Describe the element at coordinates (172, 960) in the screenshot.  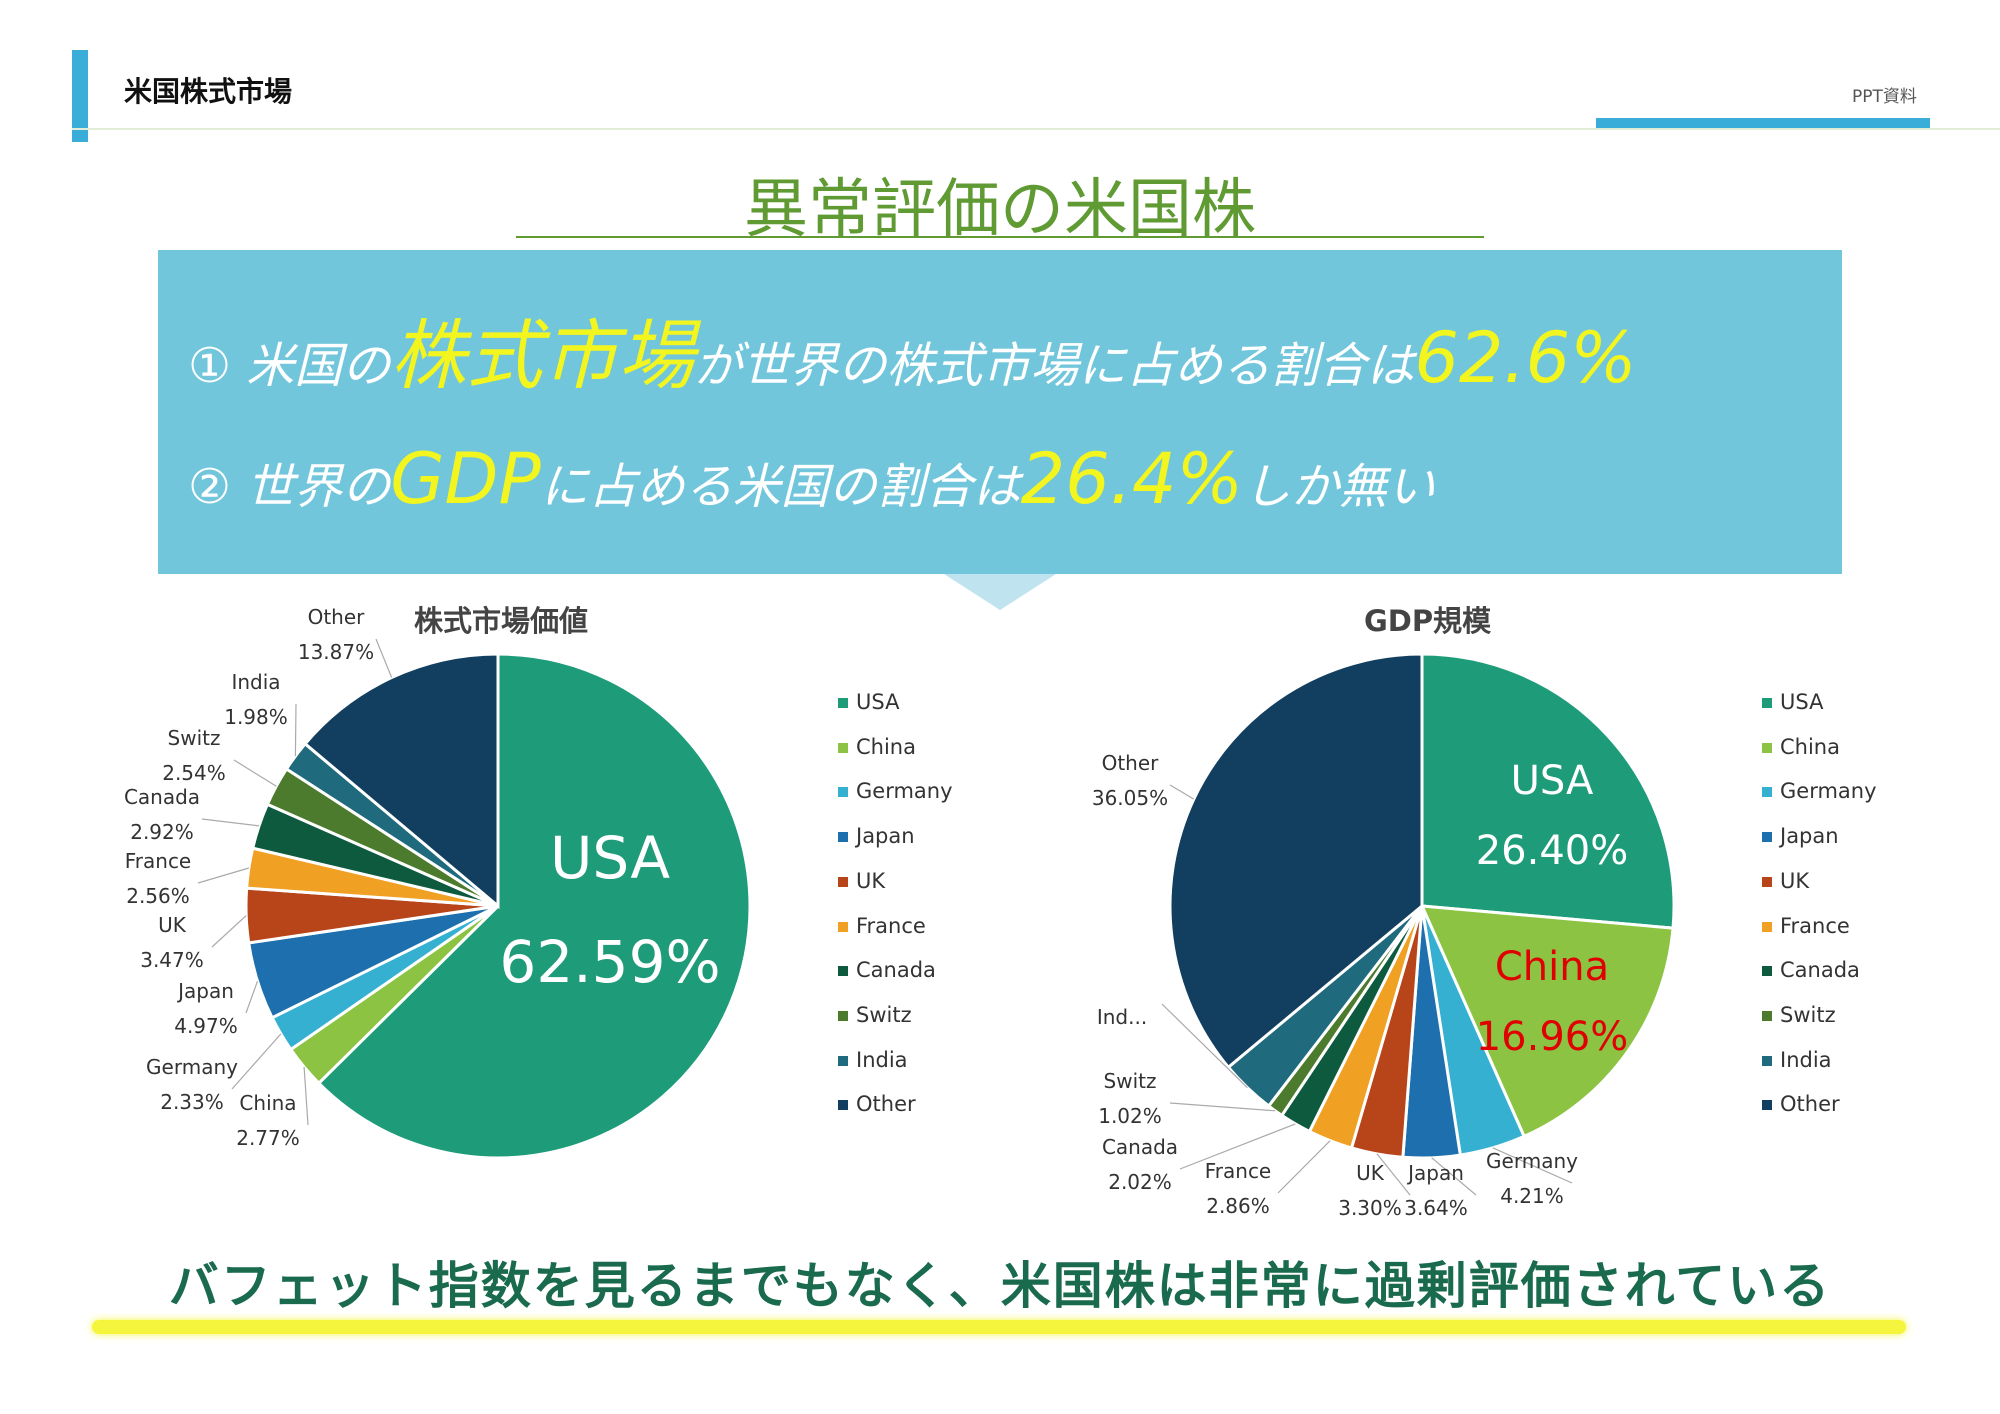
I see `chart1-label-uk-value: 3.47%` at that location.